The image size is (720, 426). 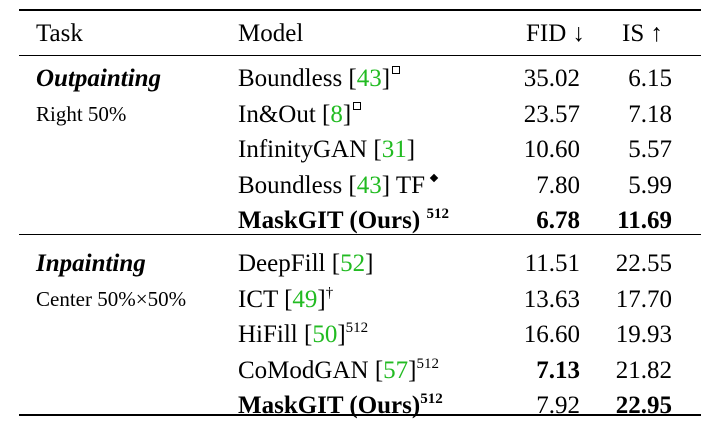 What do you see at coordinates (329, 293) in the screenshot?
I see `resolution-superscript: †` at bounding box center [329, 293].